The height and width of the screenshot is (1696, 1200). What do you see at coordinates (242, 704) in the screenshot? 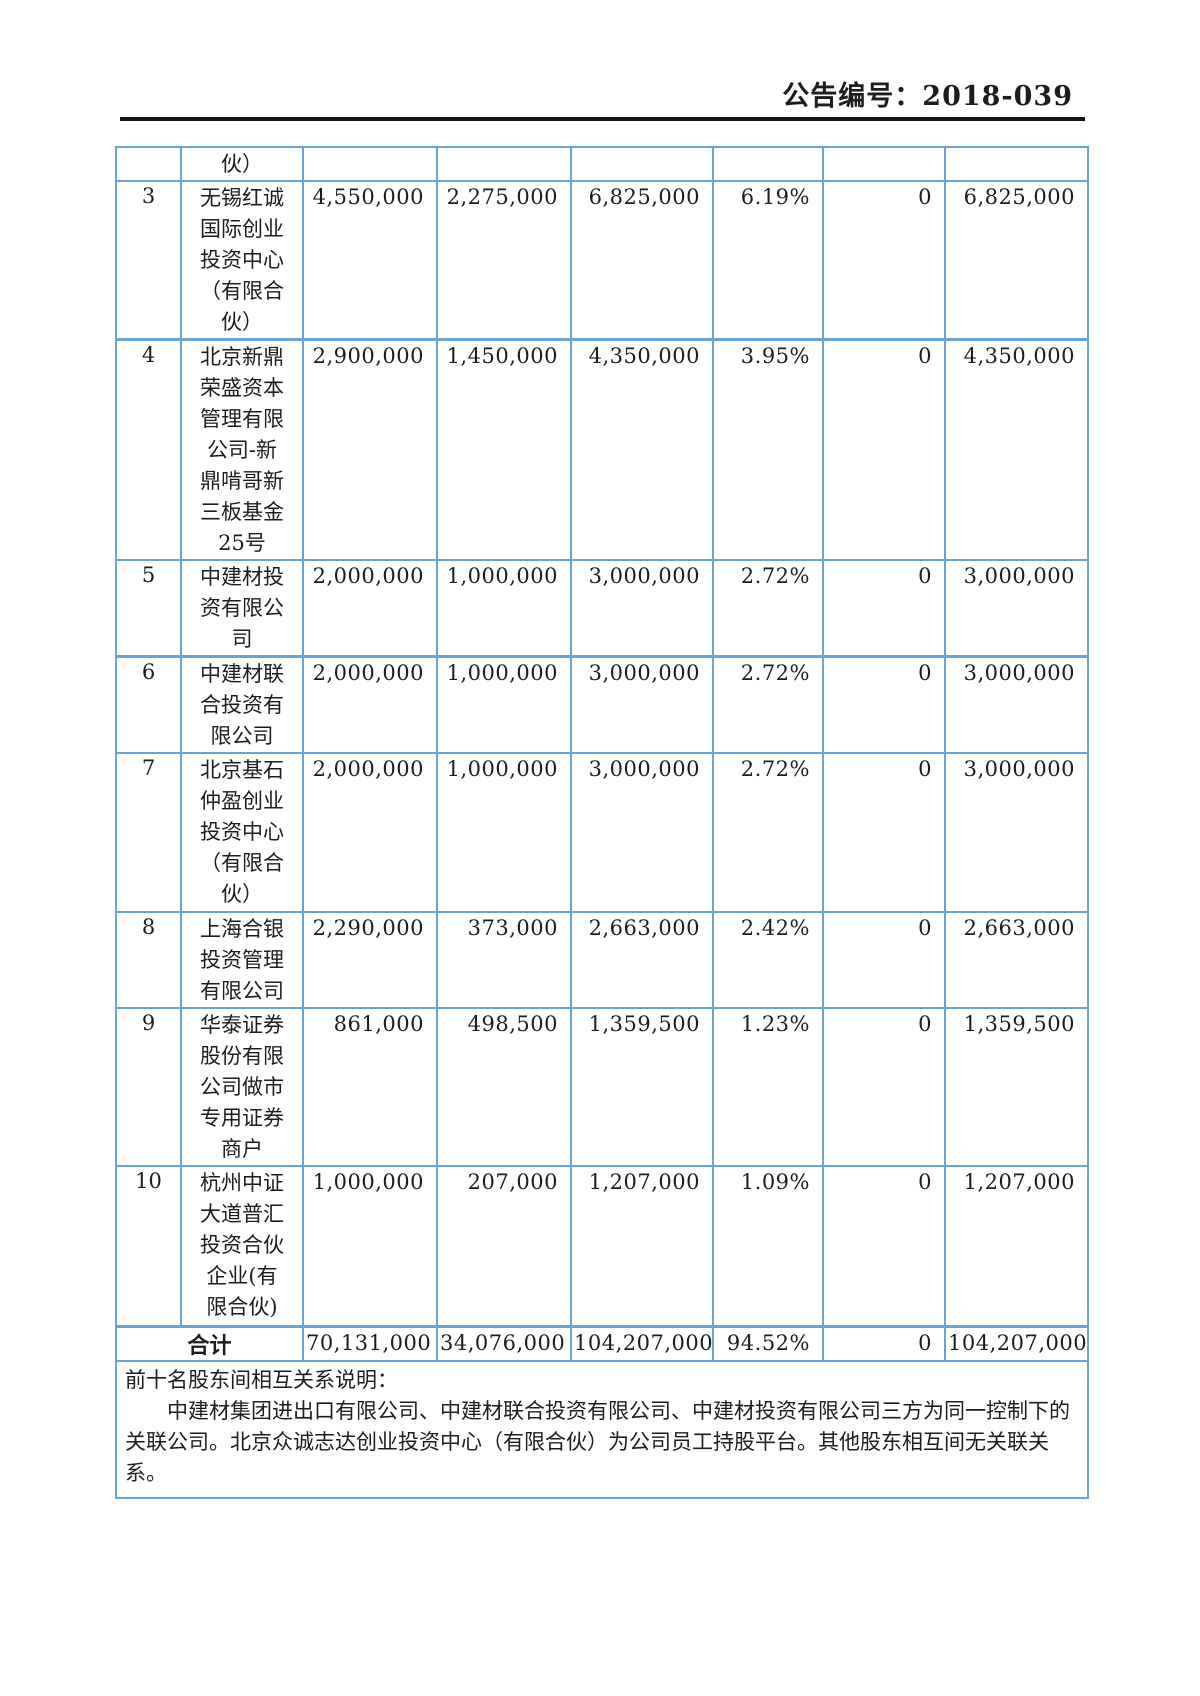
I see `shareholder-name-cell: 中建材联合投资有限公司` at bounding box center [242, 704].